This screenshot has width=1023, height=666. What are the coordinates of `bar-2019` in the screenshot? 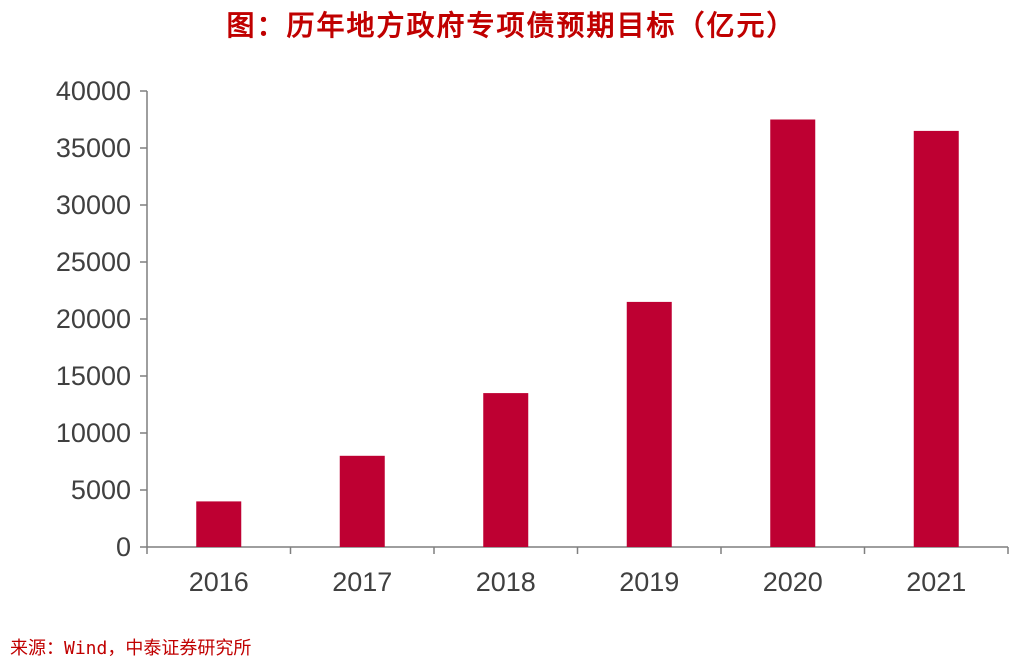 It's located at (649, 424).